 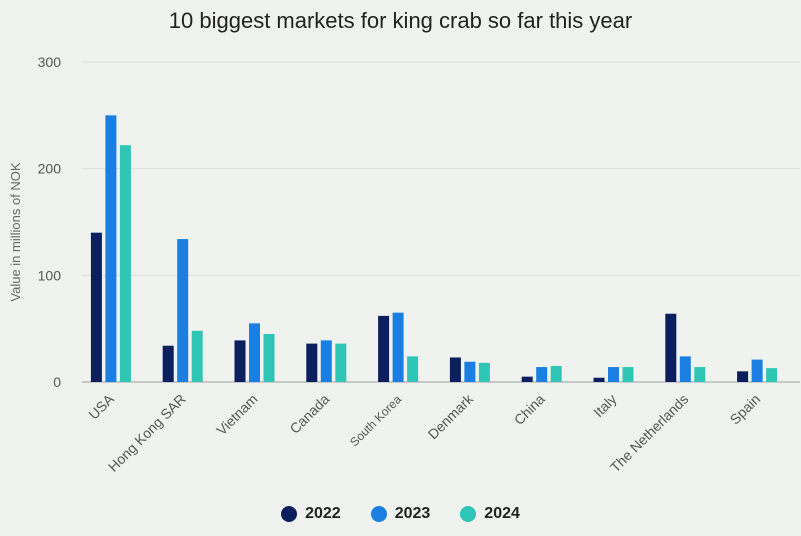 What do you see at coordinates (240, 361) in the screenshot?
I see `bar-2022-vietnam` at bounding box center [240, 361].